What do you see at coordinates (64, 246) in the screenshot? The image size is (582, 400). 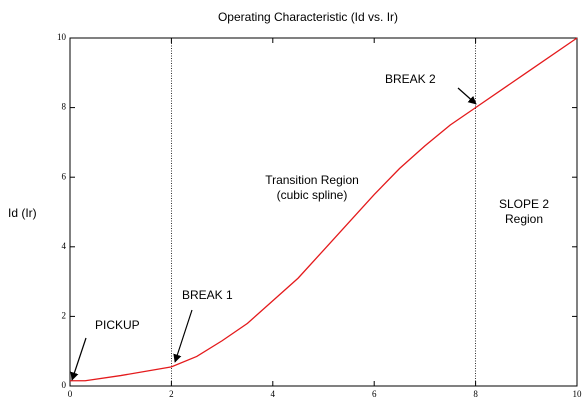 I see `y-tick-label: 4` at bounding box center [64, 246].